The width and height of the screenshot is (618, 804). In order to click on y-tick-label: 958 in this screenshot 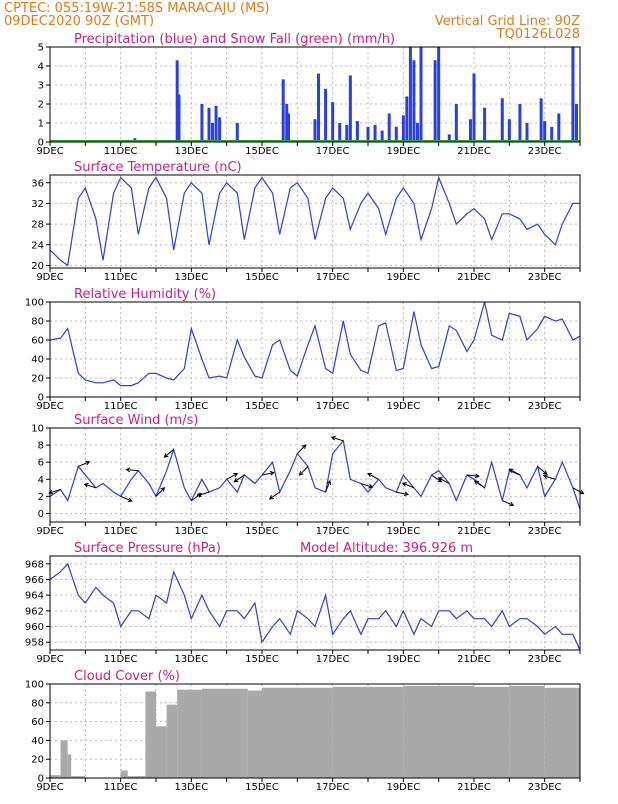, I will do `click(34, 643)`.